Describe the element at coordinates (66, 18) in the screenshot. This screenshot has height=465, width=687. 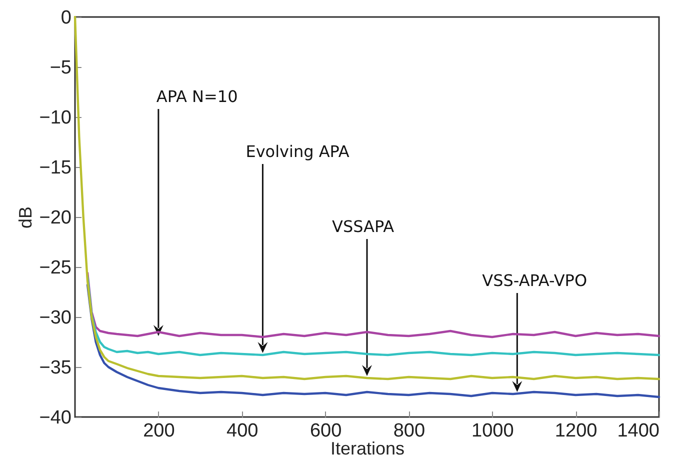
I see `y-tick-label: 0` at that location.